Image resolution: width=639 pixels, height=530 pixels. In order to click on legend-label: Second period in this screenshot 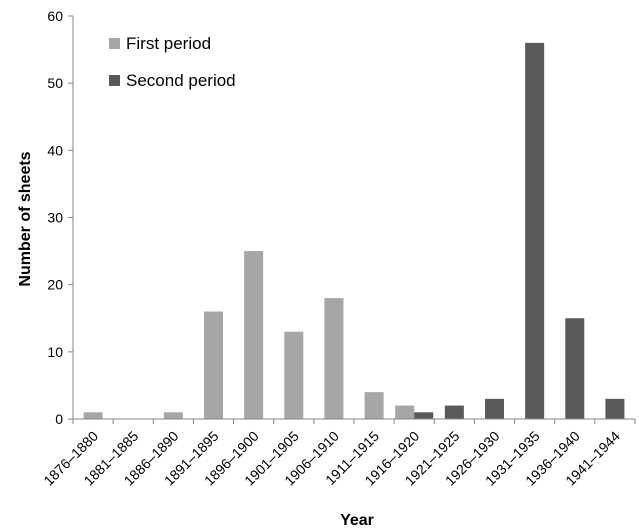, I will do `click(181, 80)`.